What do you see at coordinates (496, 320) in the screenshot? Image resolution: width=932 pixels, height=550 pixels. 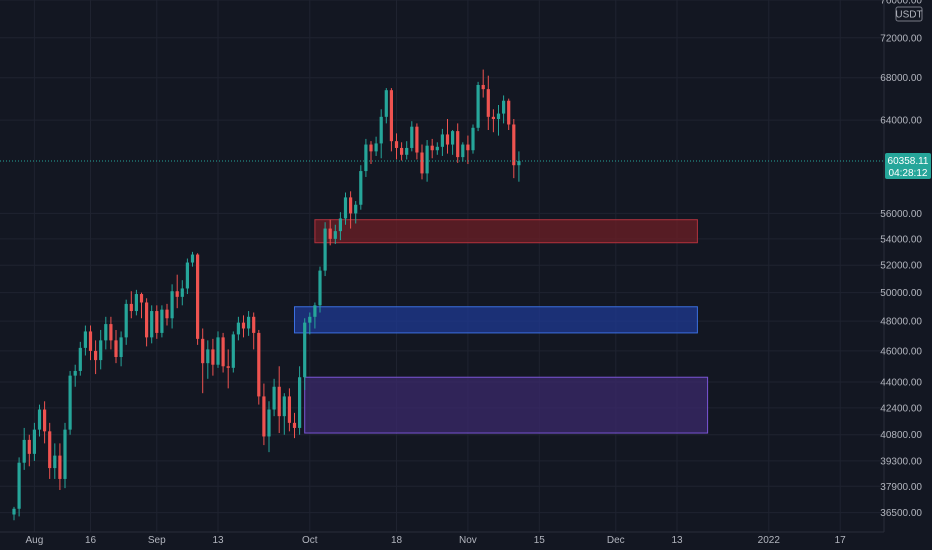 I see `demand-zone-upper` at bounding box center [496, 320].